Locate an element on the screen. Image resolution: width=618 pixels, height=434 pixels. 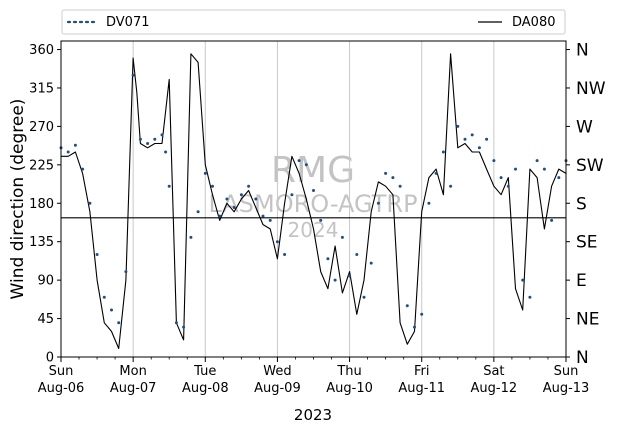
x-tick-label-day: Sat is located at coordinates (493, 371).